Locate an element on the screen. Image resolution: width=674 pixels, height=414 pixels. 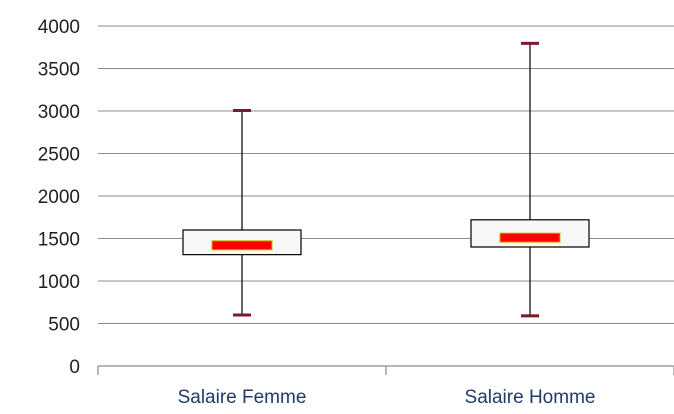
y-tick-label: 500 is located at coordinates (64, 325).